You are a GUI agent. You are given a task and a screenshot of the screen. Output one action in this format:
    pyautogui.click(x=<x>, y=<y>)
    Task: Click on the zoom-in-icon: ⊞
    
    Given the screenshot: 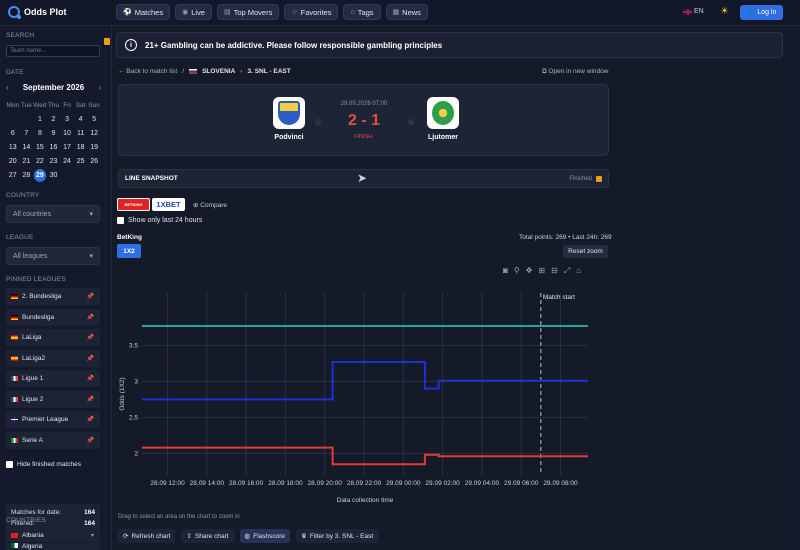 What is the action you would take?
    pyautogui.click(x=542, y=270)
    